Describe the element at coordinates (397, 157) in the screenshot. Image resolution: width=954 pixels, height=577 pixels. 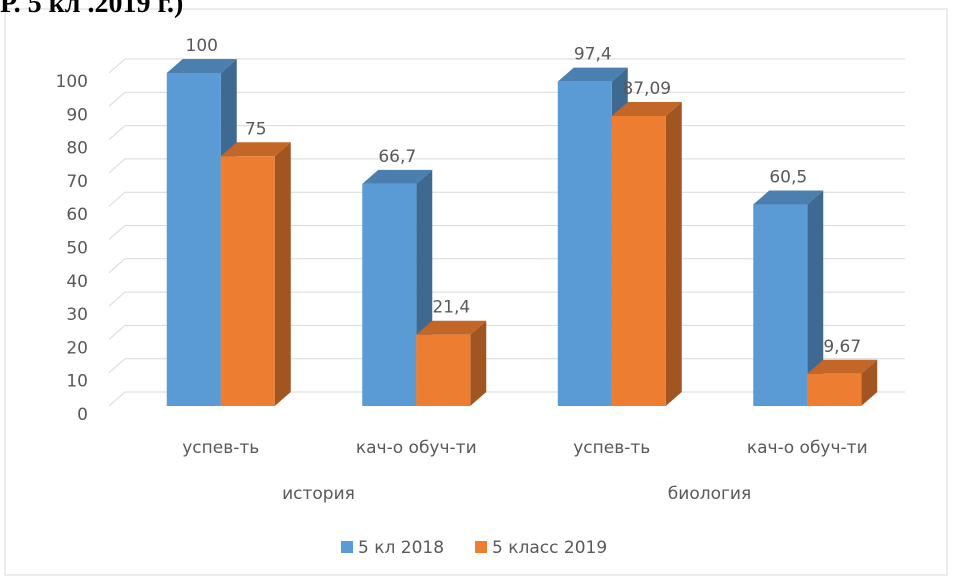
I see `data-label: 66,7` at that location.